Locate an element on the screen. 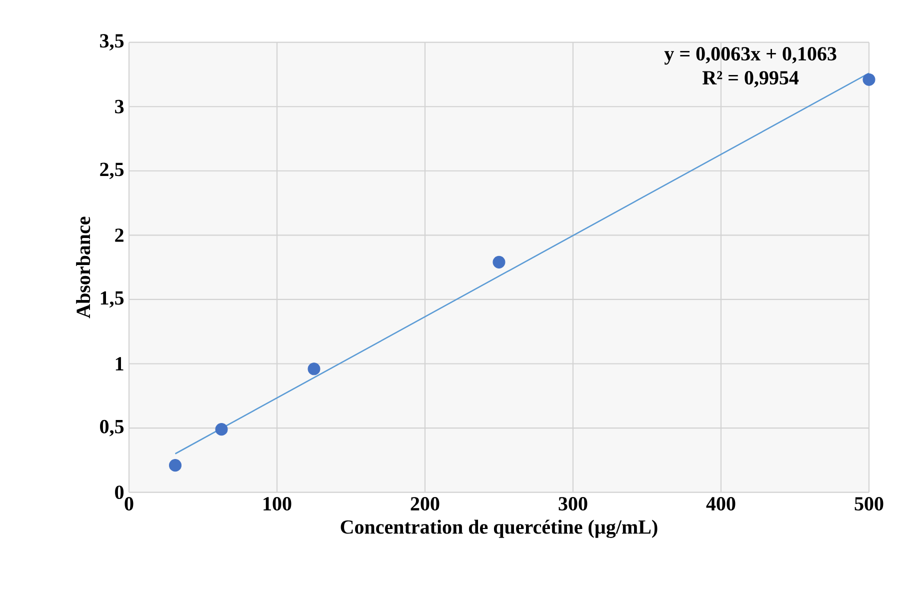  y-tick-label: 3,5 is located at coordinates (112, 42).